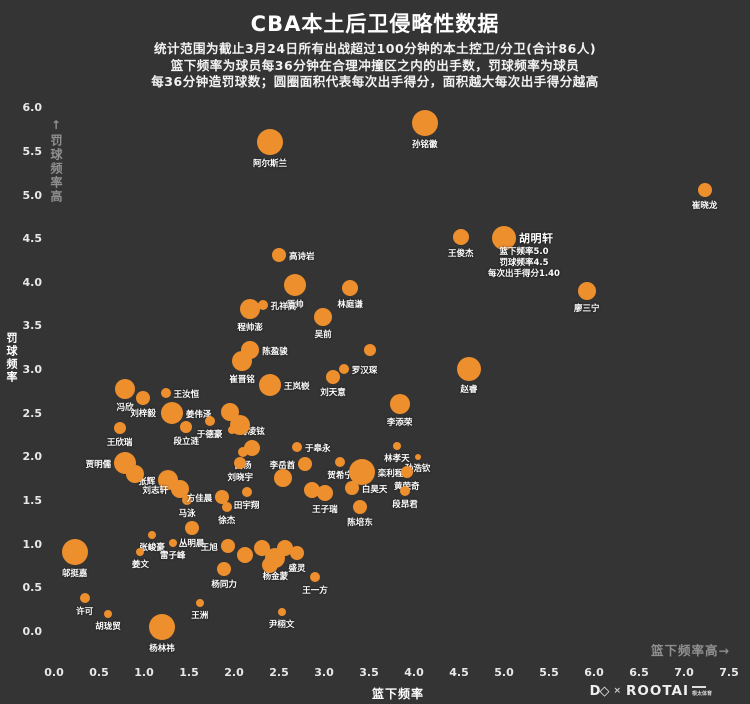  I want to click on player-label-杨金蒙: 杨金蒙, so click(275, 576).